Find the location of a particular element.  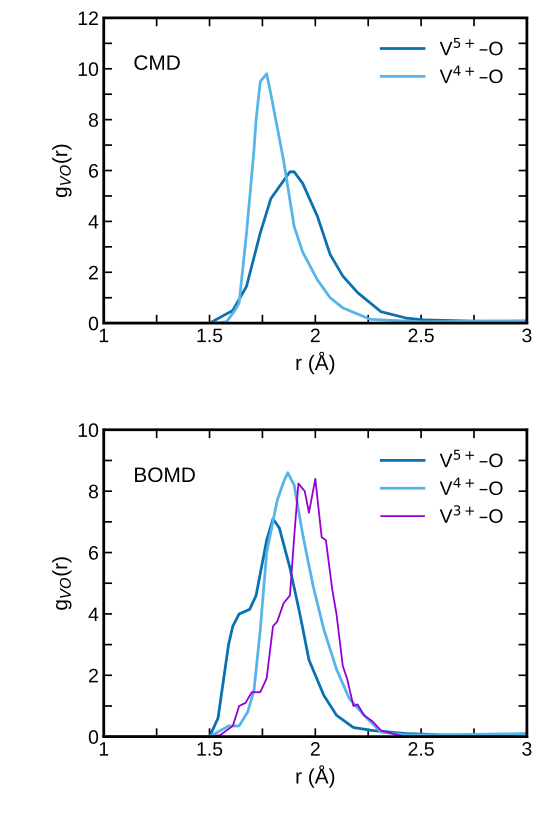

annotation: BOMD is located at coordinates (165, 474).